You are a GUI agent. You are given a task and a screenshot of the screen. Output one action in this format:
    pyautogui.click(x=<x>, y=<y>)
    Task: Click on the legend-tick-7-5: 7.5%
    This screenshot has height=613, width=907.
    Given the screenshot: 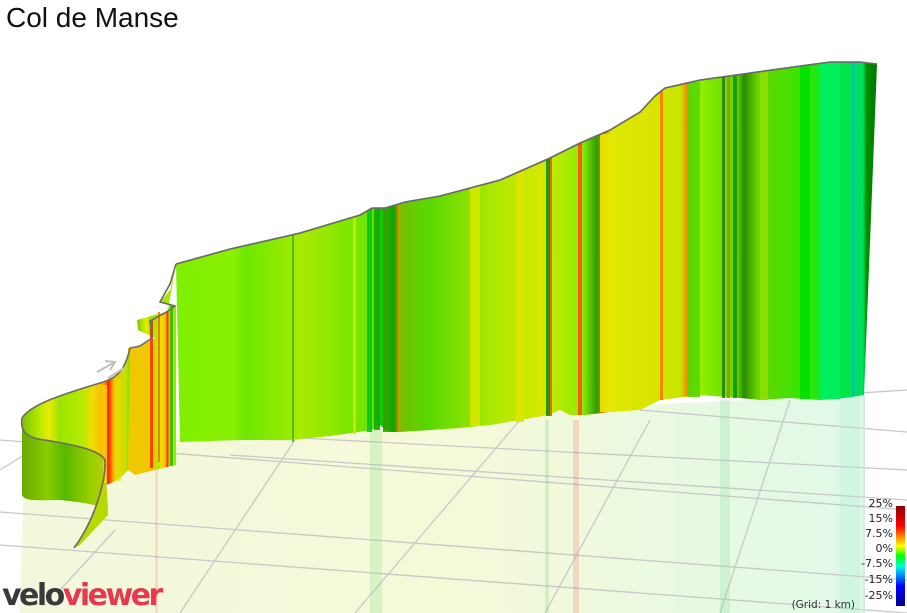 What is the action you would take?
    pyautogui.click(x=879, y=533)
    